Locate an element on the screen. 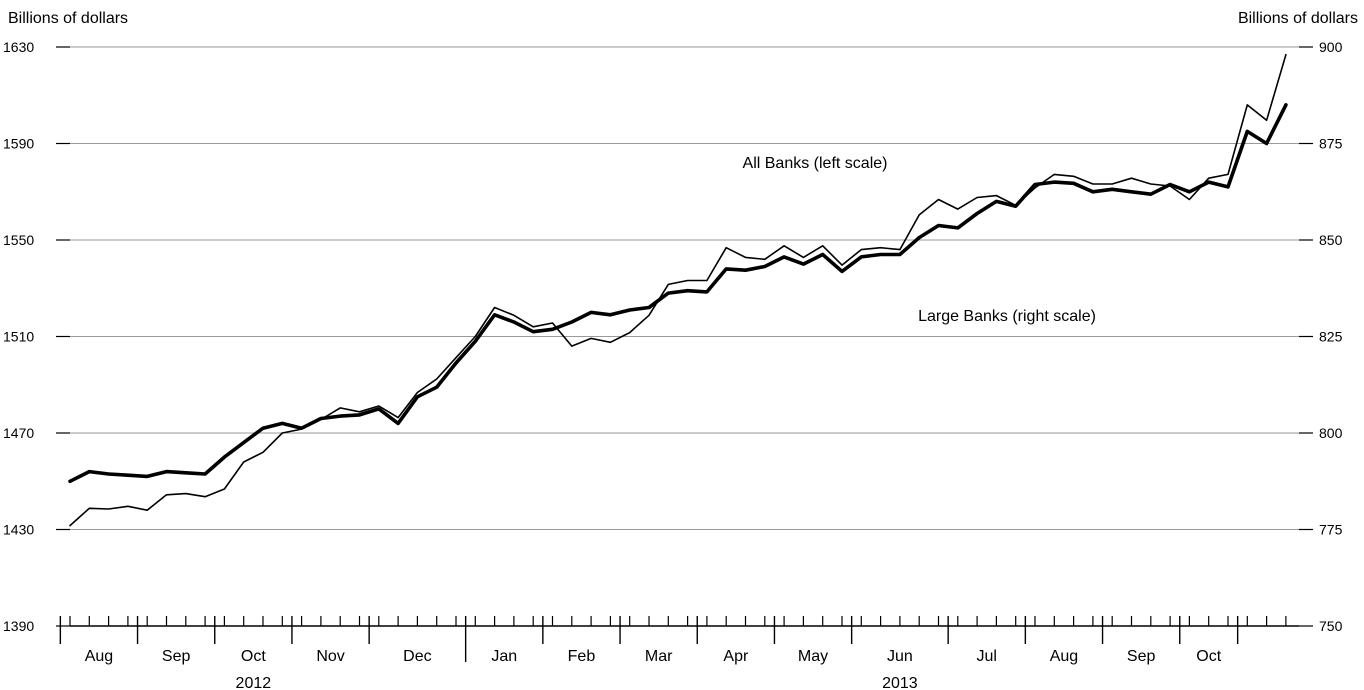  right-axis-tick-label: 775 is located at coordinates (1331, 530).